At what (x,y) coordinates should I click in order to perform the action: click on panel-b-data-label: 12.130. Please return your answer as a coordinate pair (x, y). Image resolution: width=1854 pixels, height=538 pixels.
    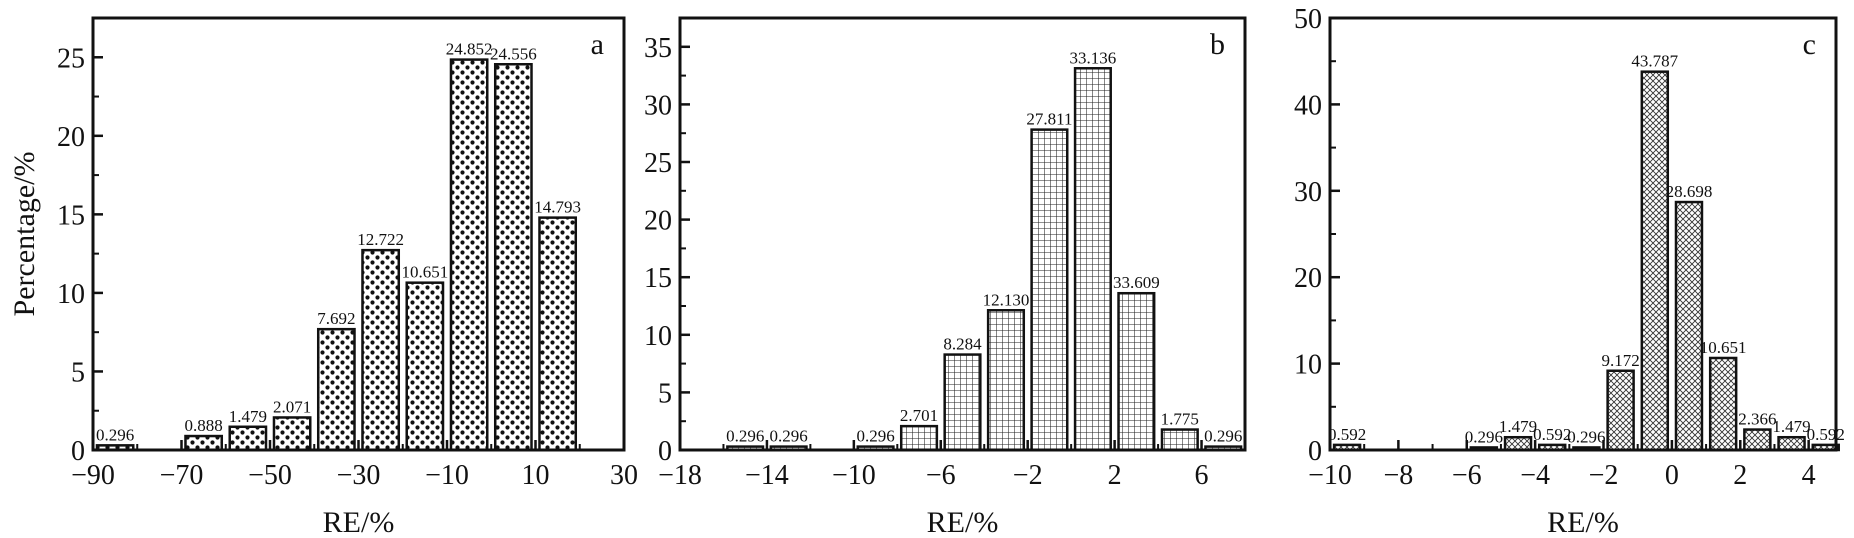
    Looking at the image, I should click on (1006, 299).